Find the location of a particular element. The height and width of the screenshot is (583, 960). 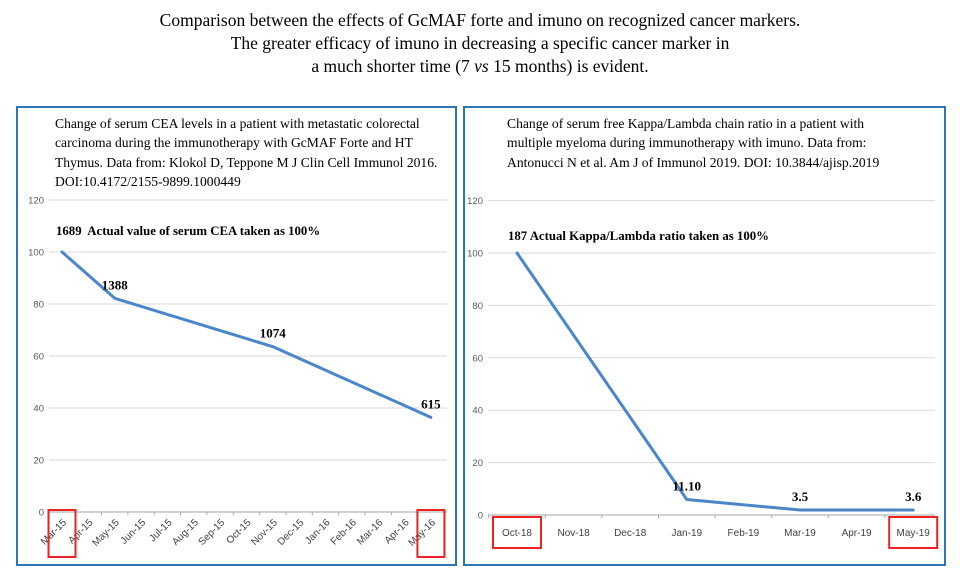

figure-title-line3-post: 15 months) is evident. is located at coordinates (568, 66).